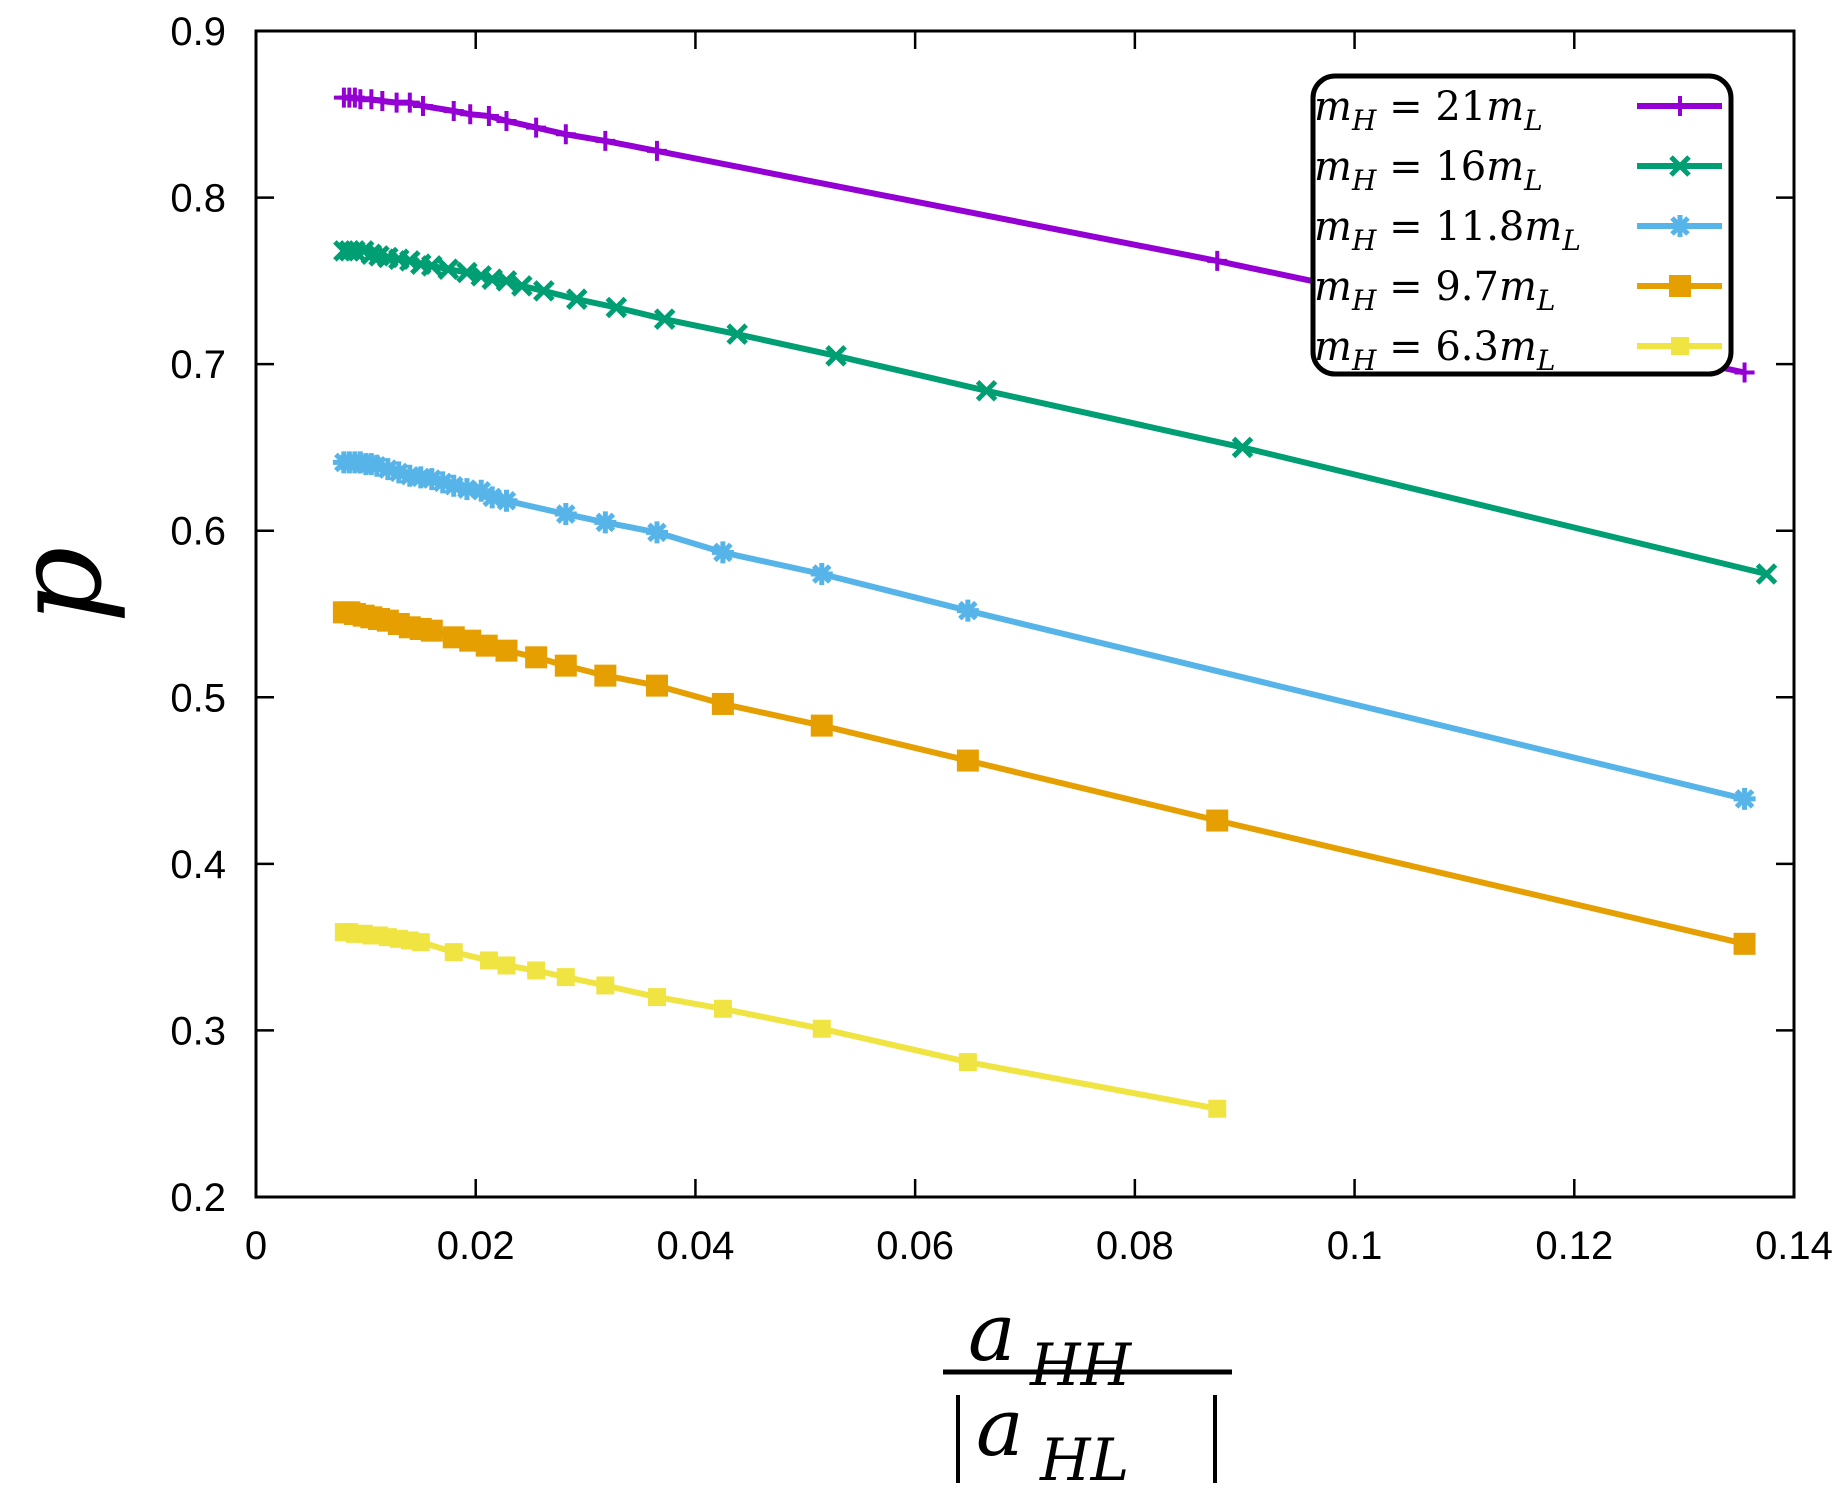 The image size is (1844, 1495). I want to click on x-tick-label: 0.14, so click(1794, 1246).